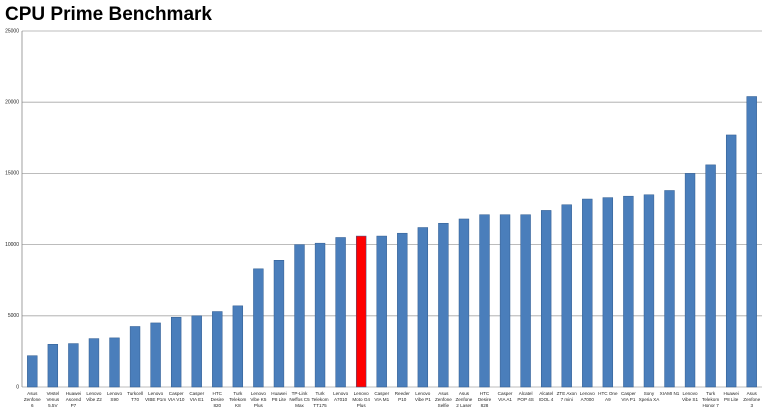 The width and height of the screenshot is (770, 411). What do you see at coordinates (690, 399) in the screenshot?
I see `x-tick-line: Vibe S1` at bounding box center [690, 399].